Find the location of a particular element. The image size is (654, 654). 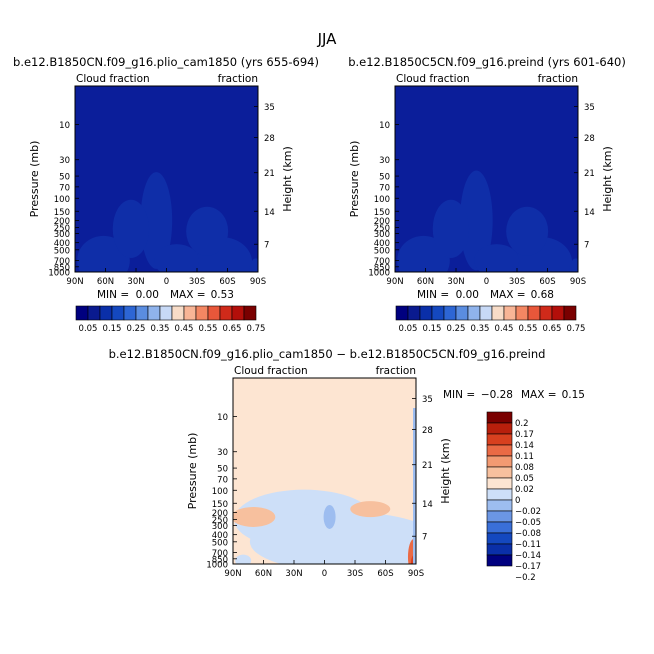

colorbar-label: 0.05 is located at coordinates (88, 329).